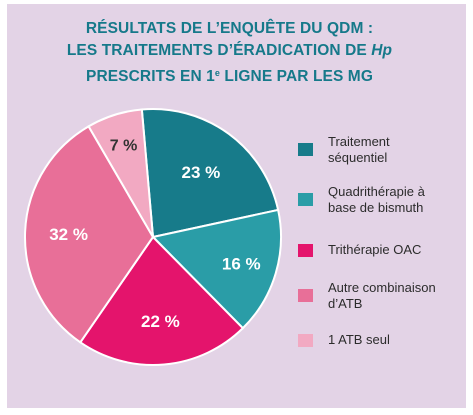  Describe the element at coordinates (229, 28) in the screenshot. I see `title-line-1: RÉSULTATS DE L’ENQUÊTE DU QDM :` at that location.